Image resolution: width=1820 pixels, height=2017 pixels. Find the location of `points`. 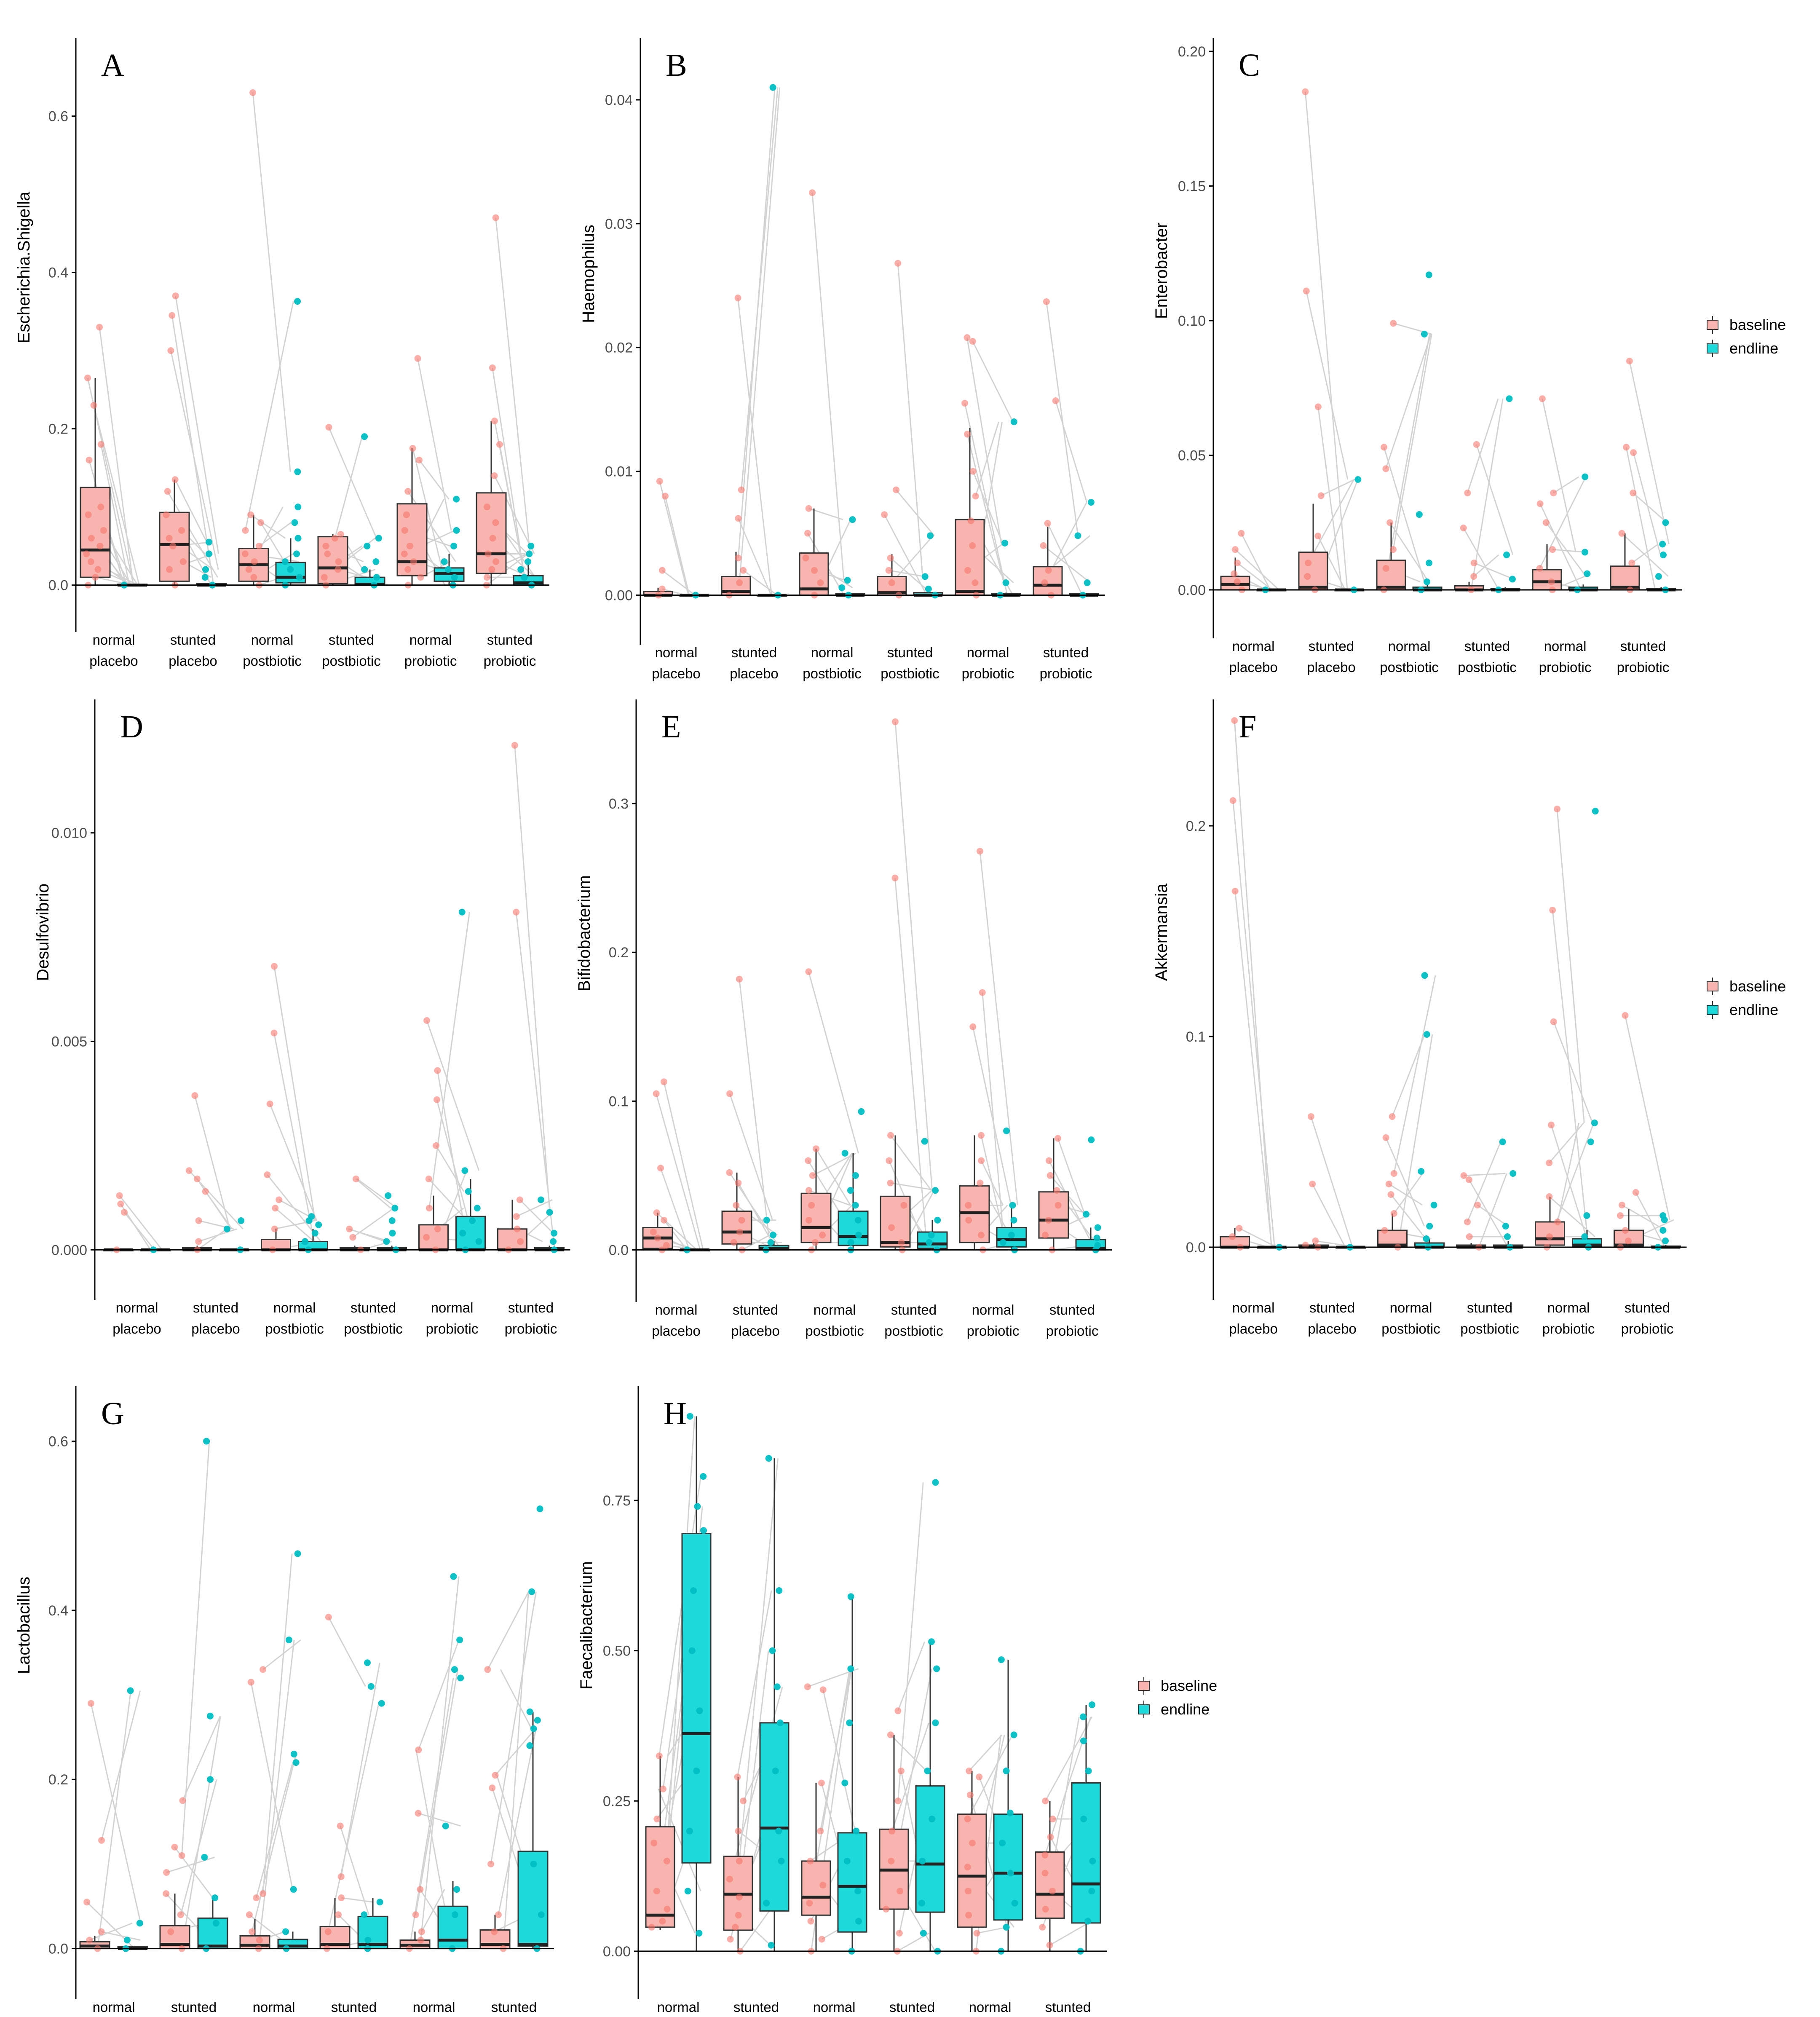

points is located at coordinates (309, 339).